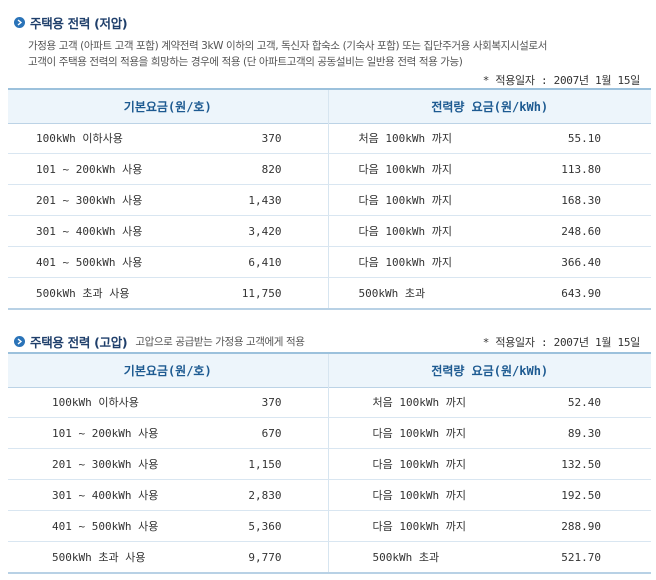  I want to click on energy-rate-cell: 113.80, so click(578, 169).